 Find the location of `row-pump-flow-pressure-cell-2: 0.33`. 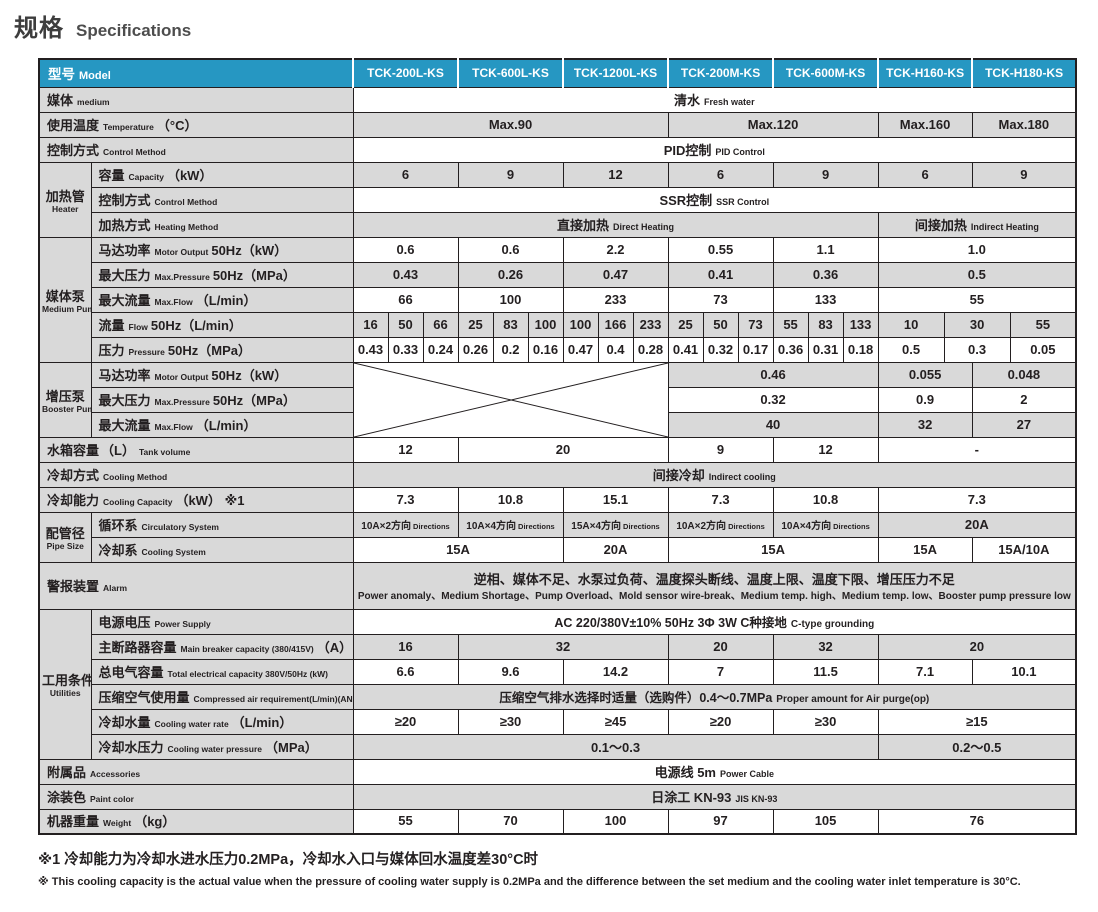

row-pump-flow-pressure-cell-2: 0.33 is located at coordinates (405, 349).